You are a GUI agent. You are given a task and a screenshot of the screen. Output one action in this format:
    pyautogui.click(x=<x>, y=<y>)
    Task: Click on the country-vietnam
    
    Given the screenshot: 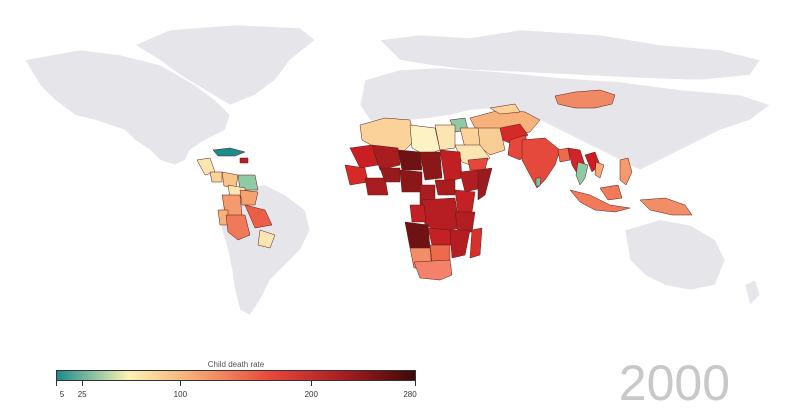 What is the action you would take?
    pyautogui.click(x=599, y=170)
    